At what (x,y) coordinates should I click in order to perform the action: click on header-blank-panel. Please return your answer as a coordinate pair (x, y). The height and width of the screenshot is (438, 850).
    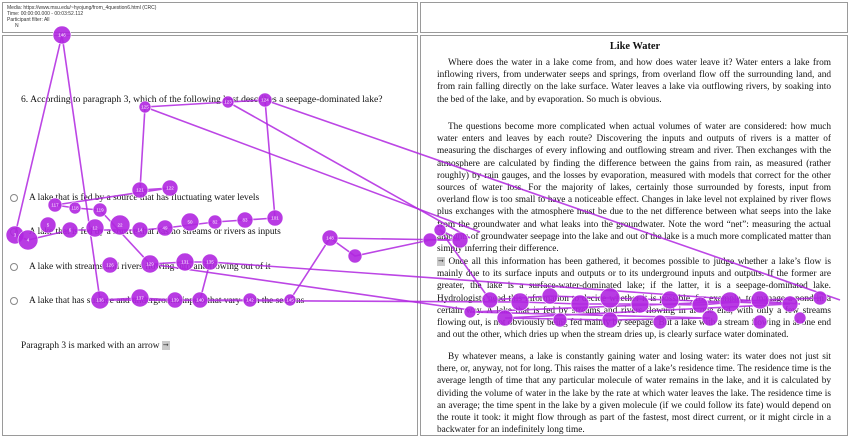
    Looking at the image, I should click on (634, 17).